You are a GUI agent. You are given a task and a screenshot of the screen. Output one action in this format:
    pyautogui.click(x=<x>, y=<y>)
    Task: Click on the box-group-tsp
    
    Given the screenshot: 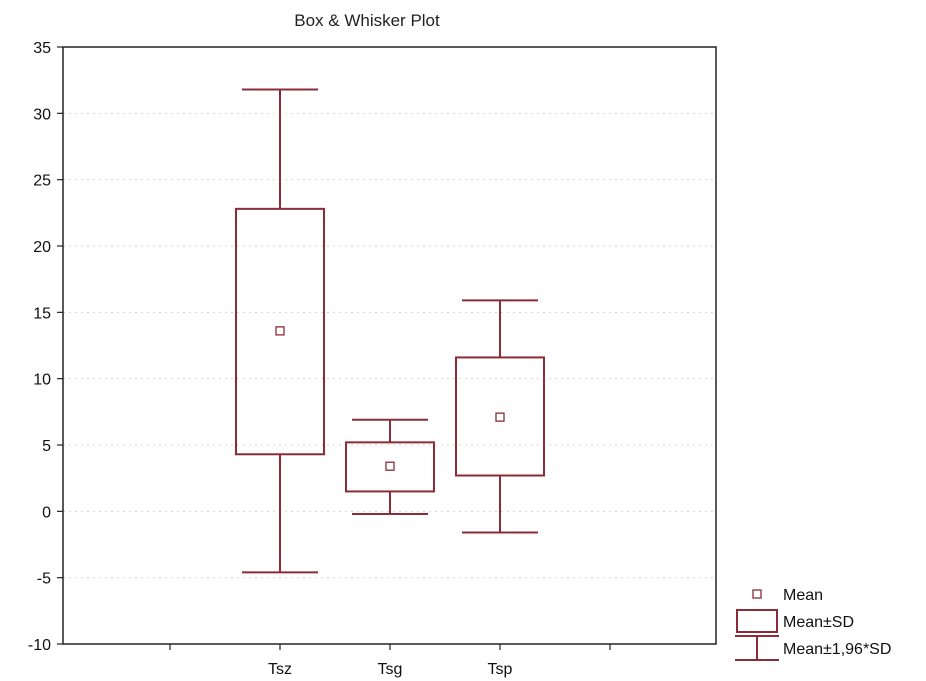 What is the action you would take?
    pyautogui.click(x=500, y=416)
    